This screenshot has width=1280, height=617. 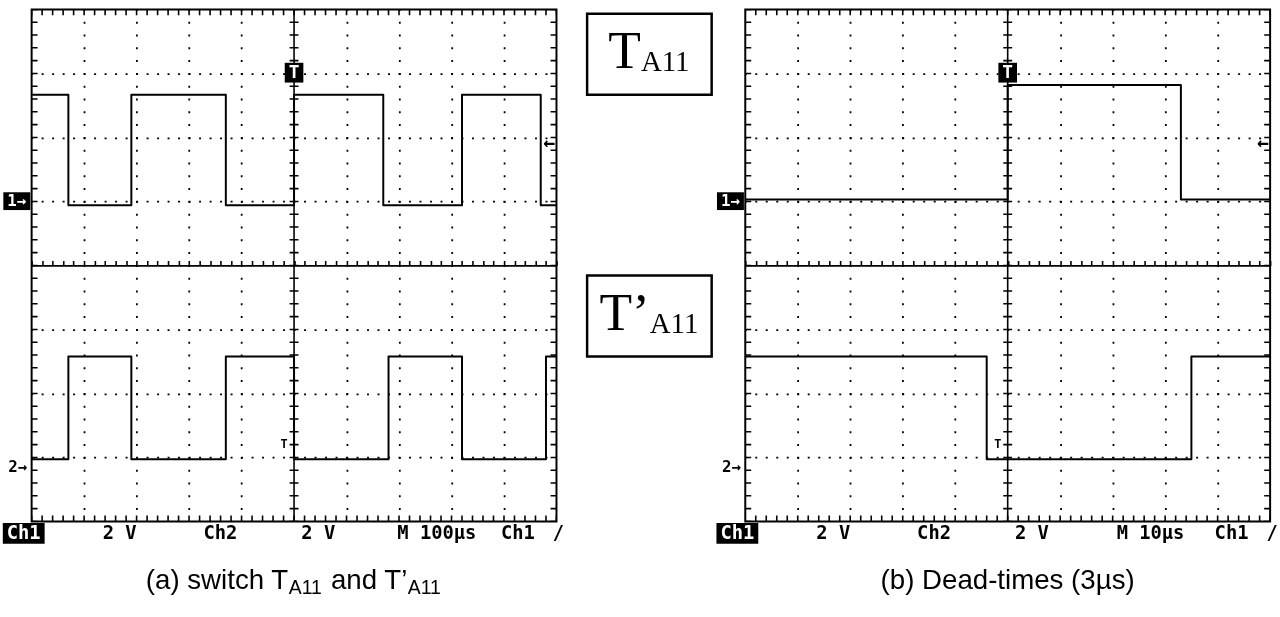 I want to click on legend-label: T’A11, so click(x=649, y=311).